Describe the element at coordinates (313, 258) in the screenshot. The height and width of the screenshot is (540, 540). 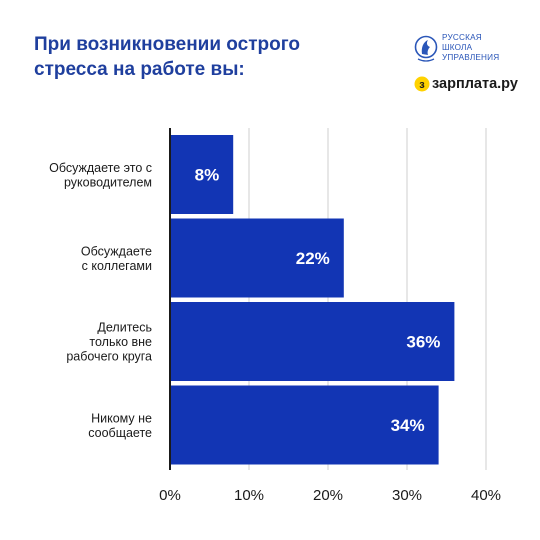
I see `bar-value-label-1: 22%` at that location.